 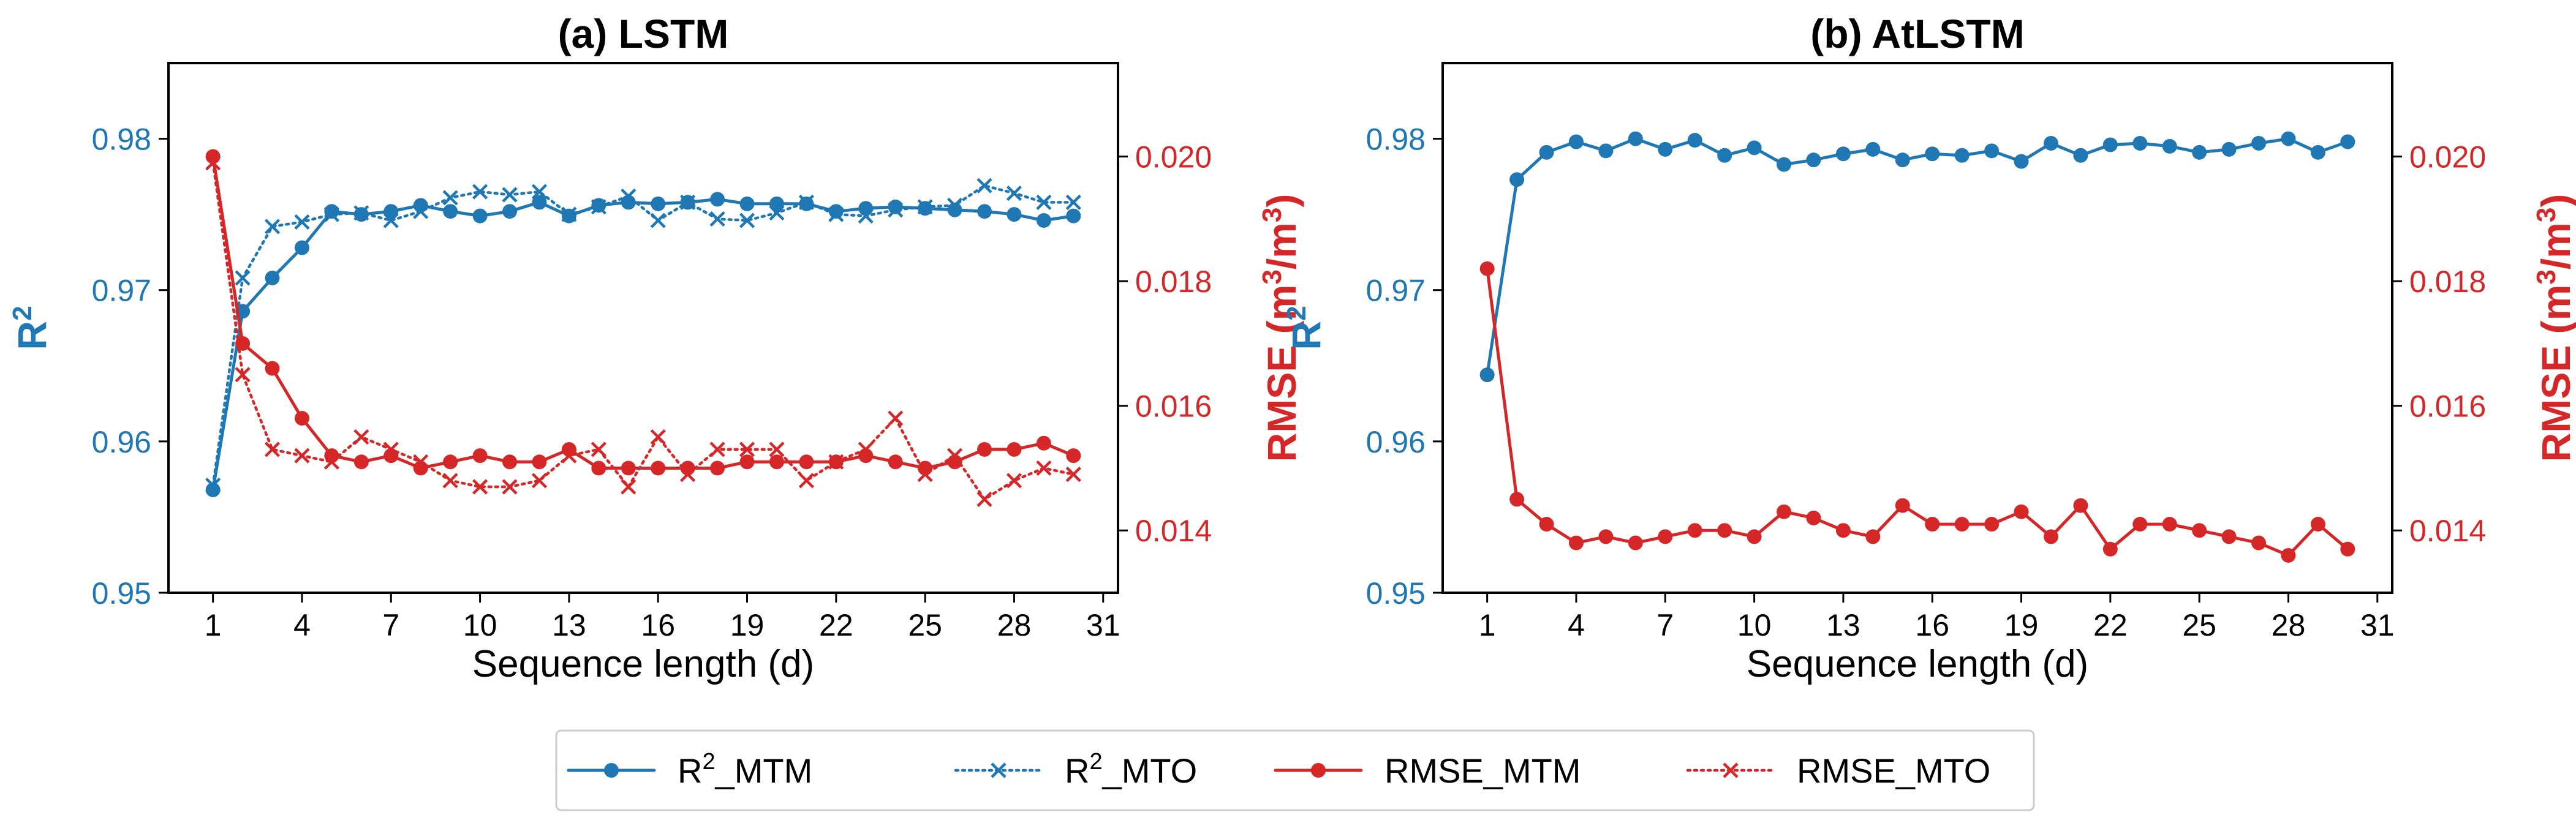 What do you see at coordinates (1075, 769) in the screenshot?
I see `legend-item-2: R2_MTO` at bounding box center [1075, 769].